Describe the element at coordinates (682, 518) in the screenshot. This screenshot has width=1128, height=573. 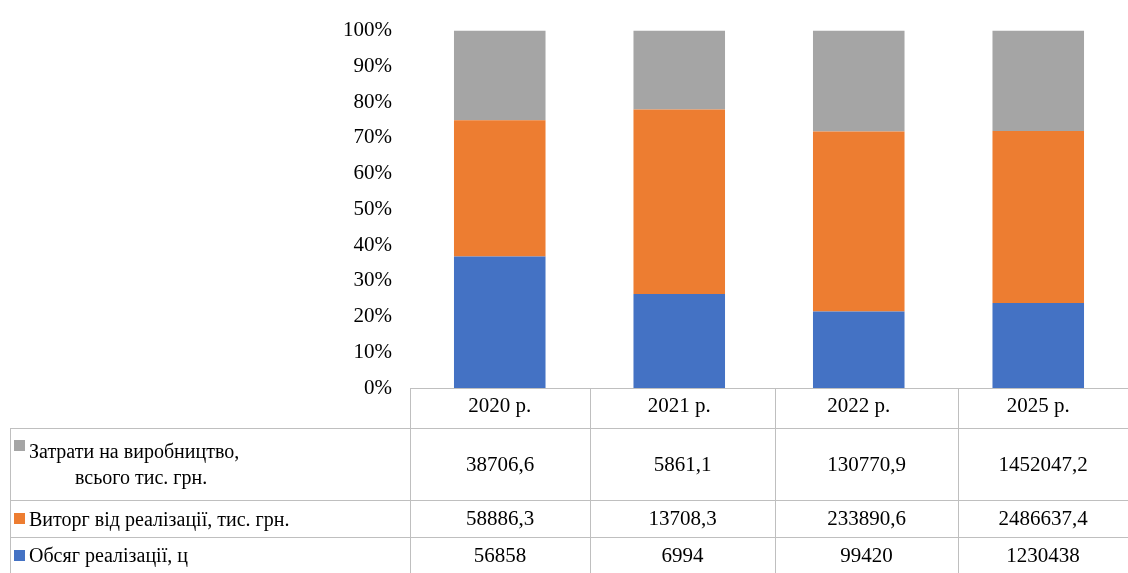
I see `text: 13708,3` at that location.